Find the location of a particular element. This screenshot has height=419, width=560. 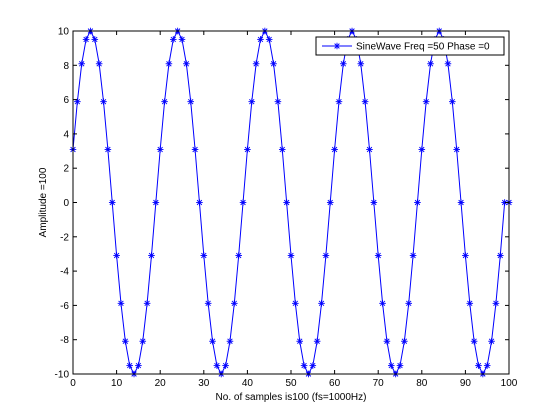

legend-marker-sample is located at coordinates (337, 46).